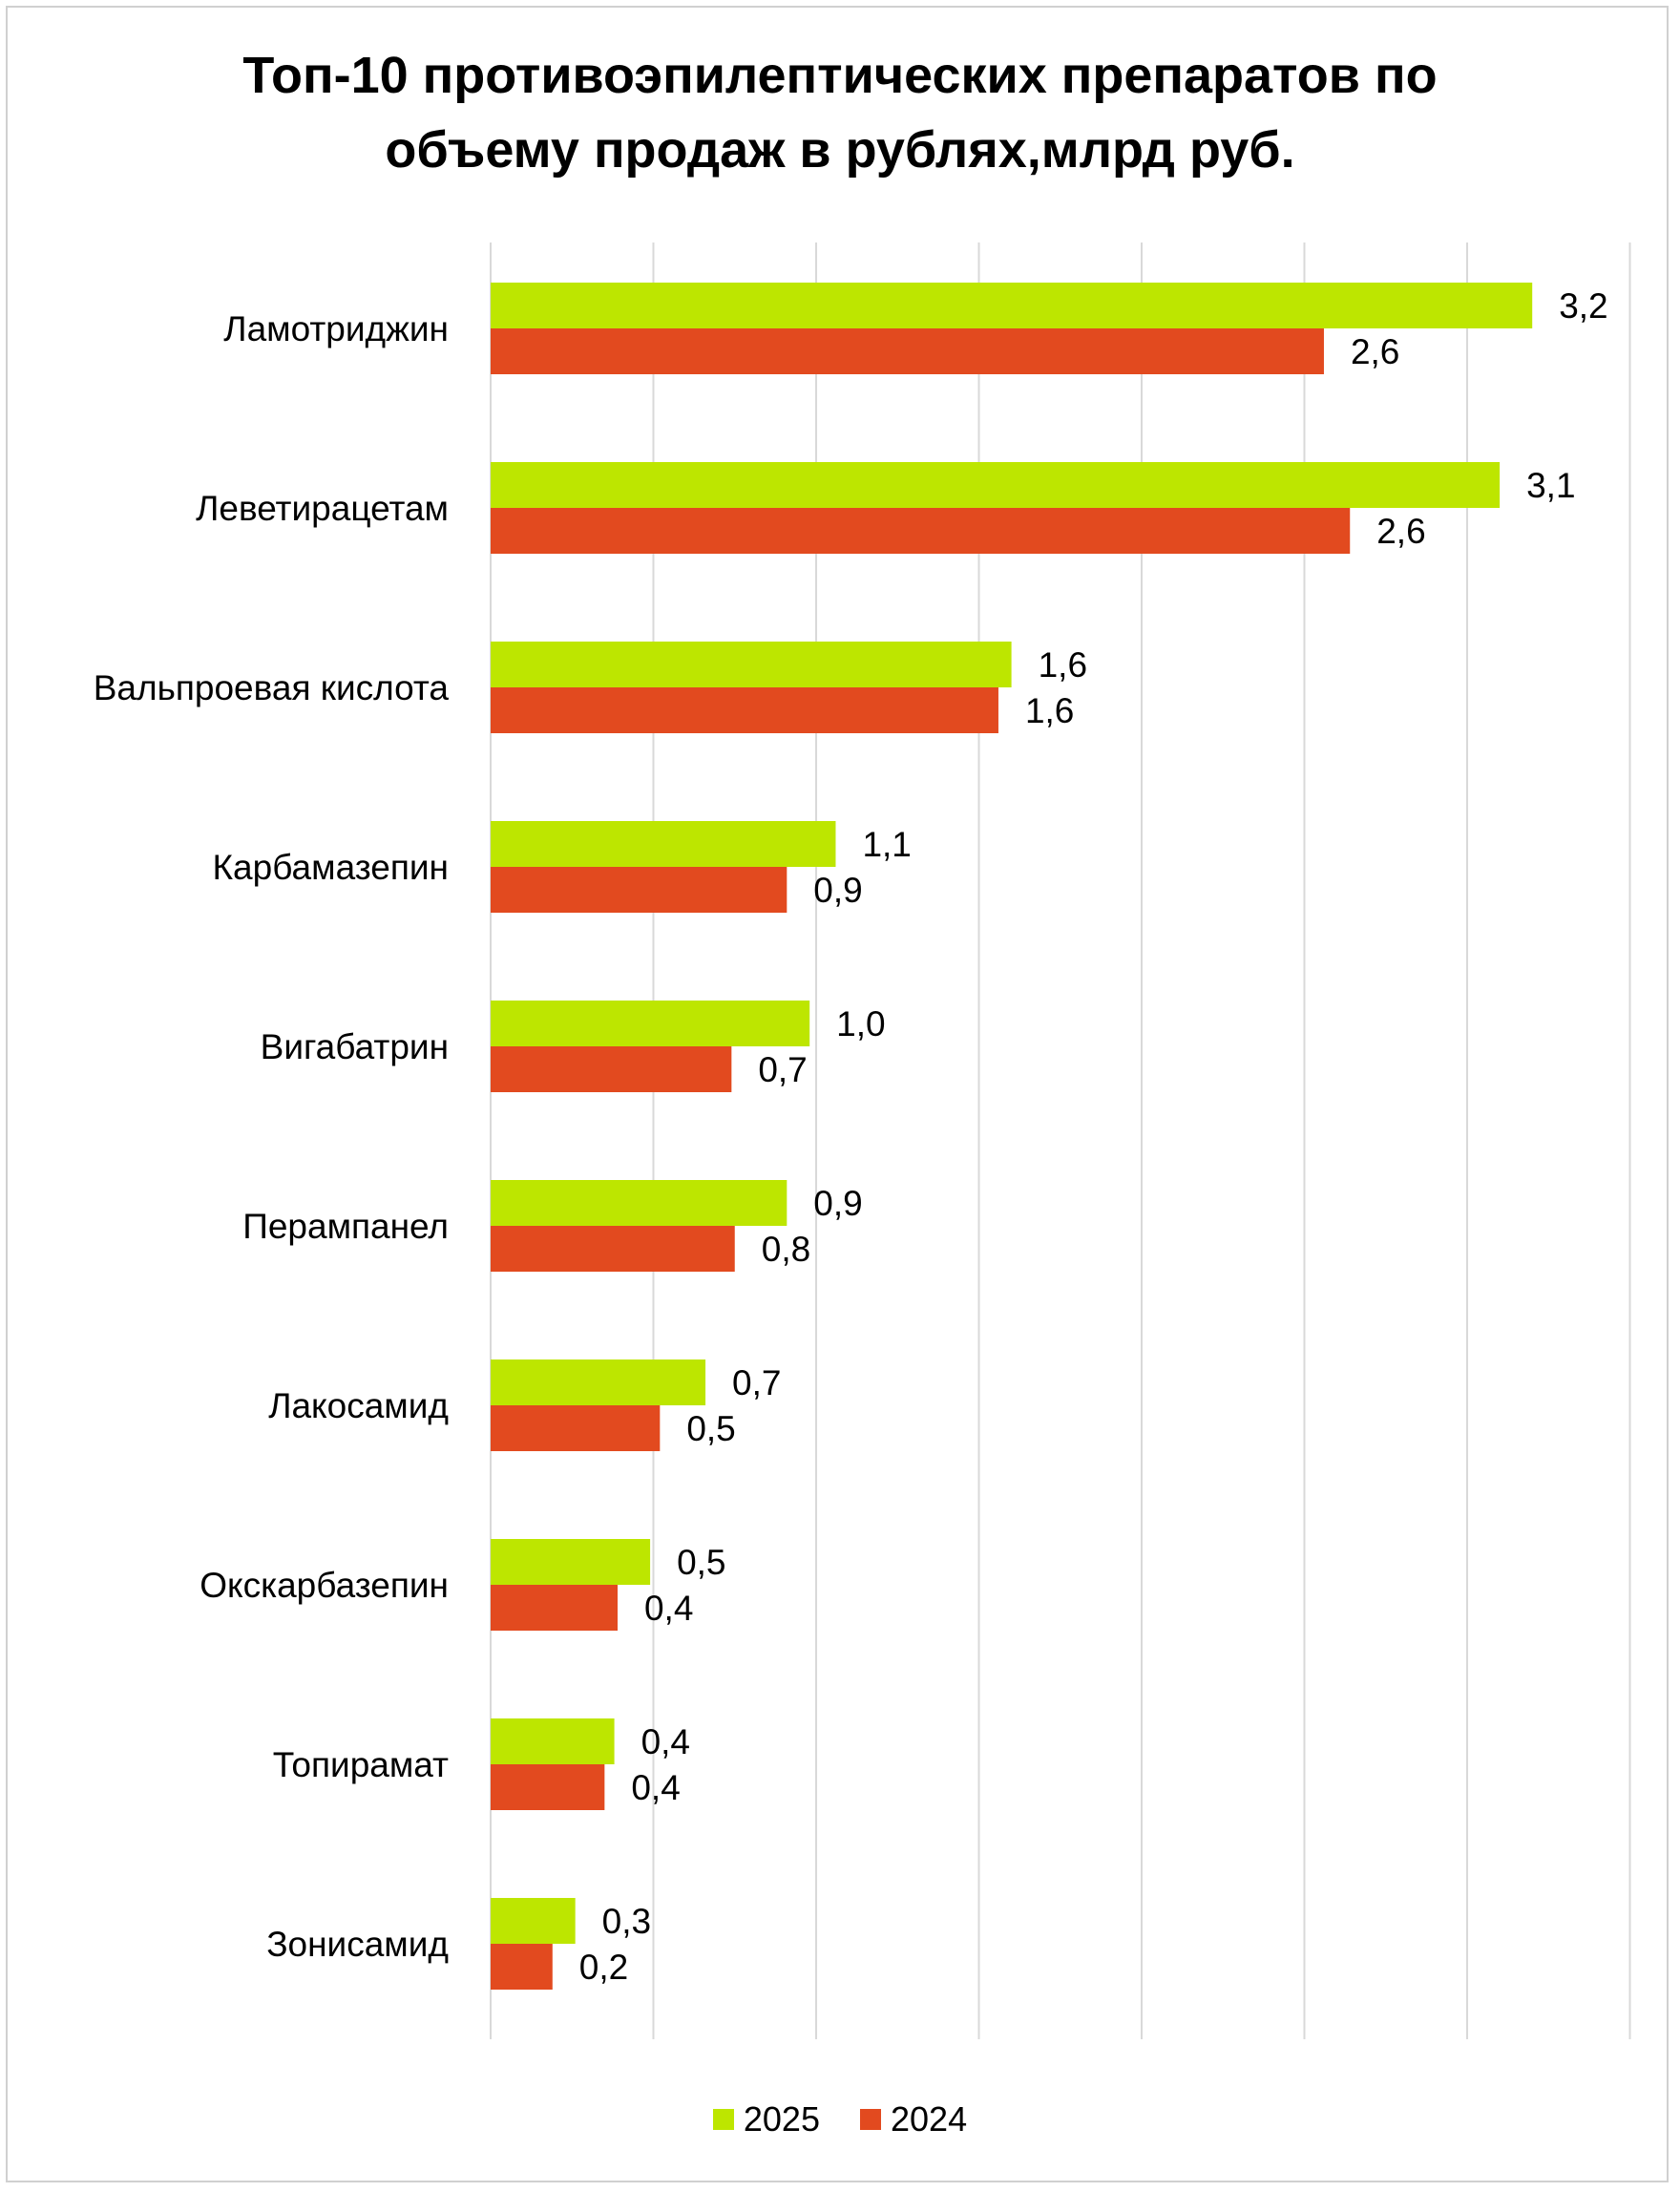 This screenshot has width=1680, height=2192. Describe the element at coordinates (361, 1765) in the screenshot. I see `category-label-cat-8: Топирамат` at that location.